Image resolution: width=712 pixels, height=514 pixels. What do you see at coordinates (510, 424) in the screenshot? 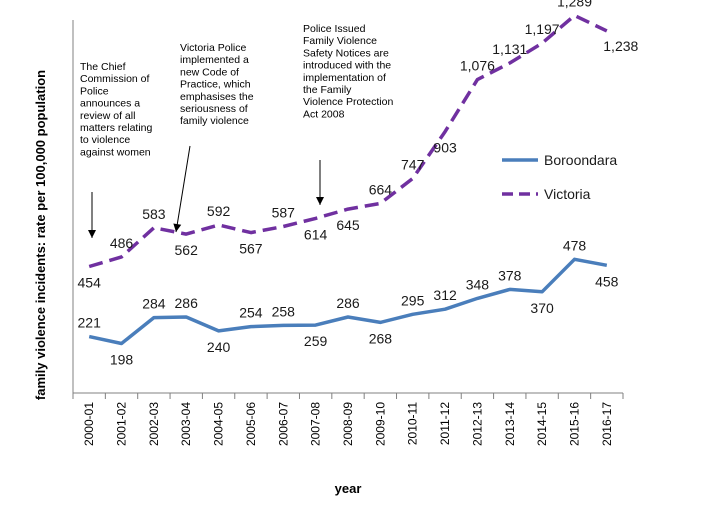
I see `x-tick-label: 2013-14` at bounding box center [510, 424].